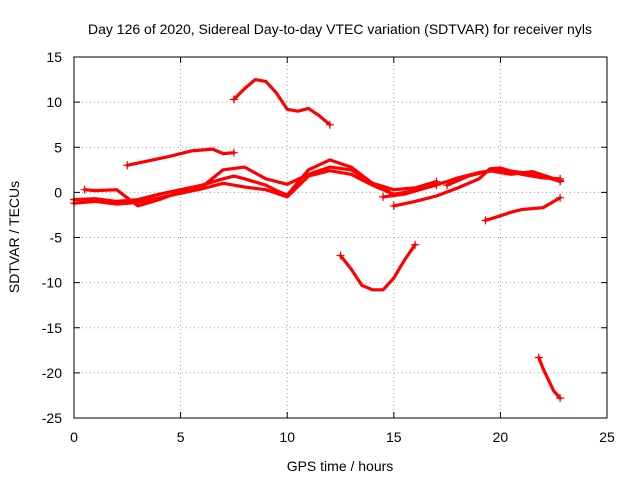  What do you see at coordinates (287, 437) in the screenshot?
I see `x-tick-label: 10` at bounding box center [287, 437].